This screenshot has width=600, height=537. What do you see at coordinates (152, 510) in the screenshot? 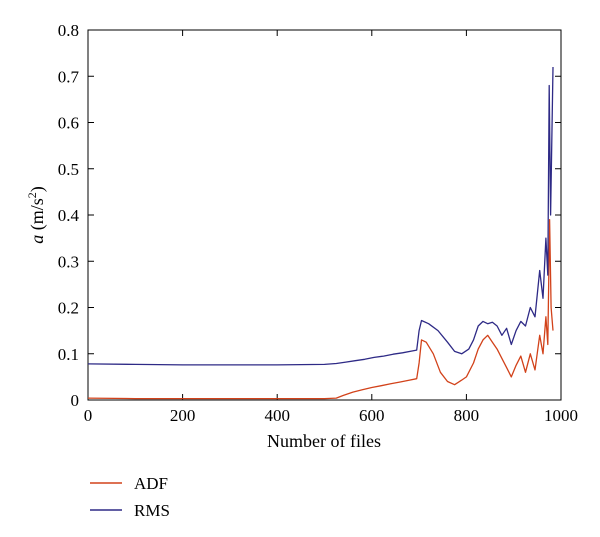
I see `legend-label-rms: RMS` at bounding box center [152, 510].